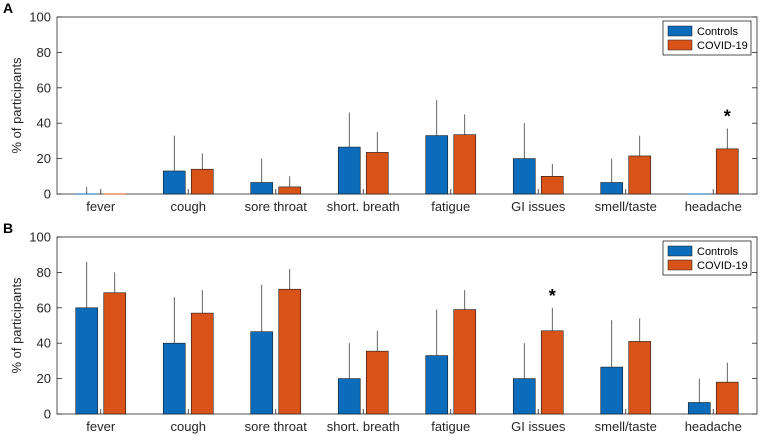 The height and width of the screenshot is (445, 767). What do you see at coordinates (8, 228) in the screenshot?
I see `panel-label: B` at bounding box center [8, 228].